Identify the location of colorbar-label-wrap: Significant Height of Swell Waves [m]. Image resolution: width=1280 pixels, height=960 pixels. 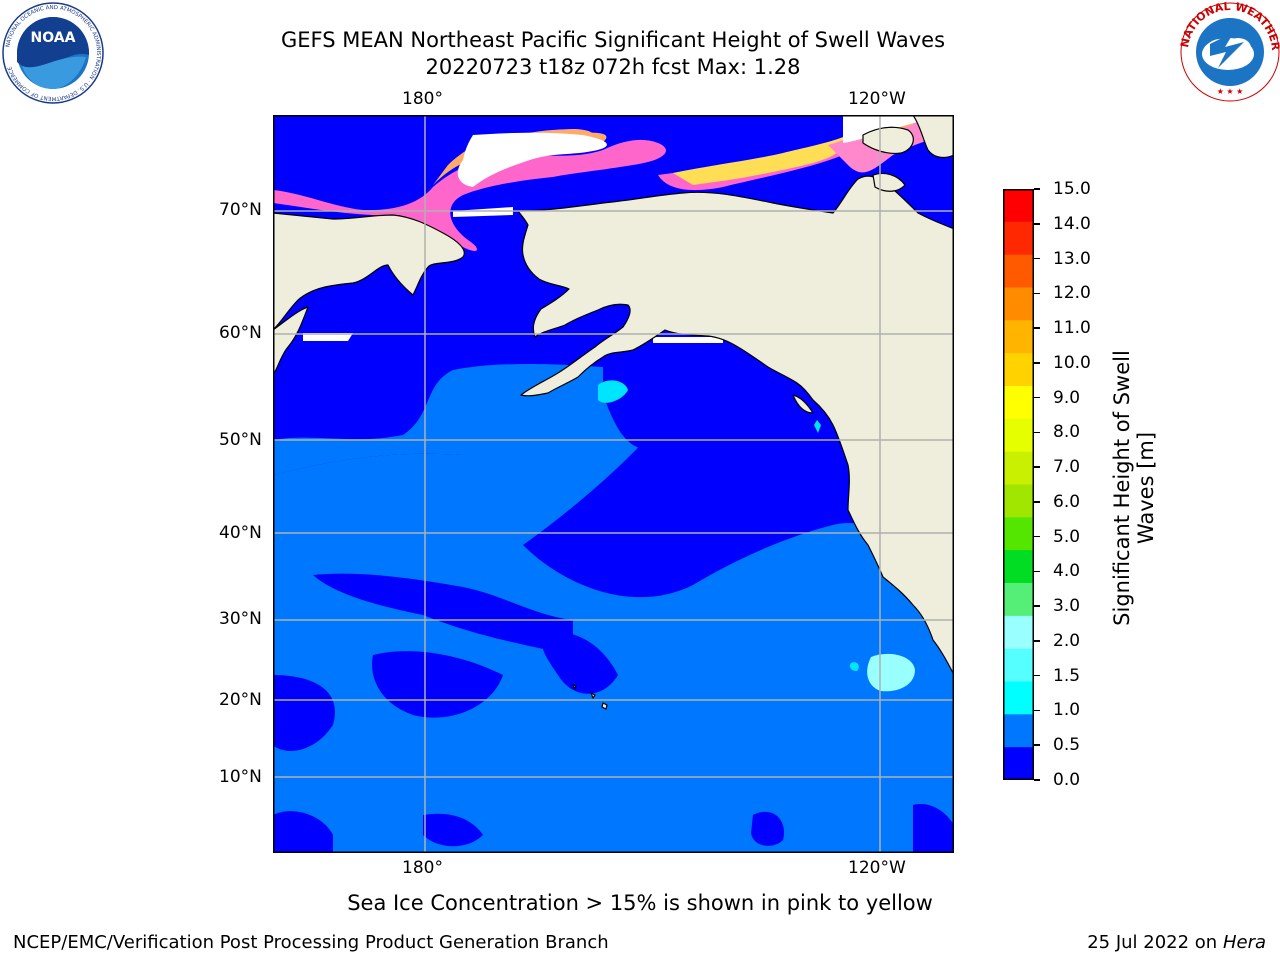
(1134, 484).